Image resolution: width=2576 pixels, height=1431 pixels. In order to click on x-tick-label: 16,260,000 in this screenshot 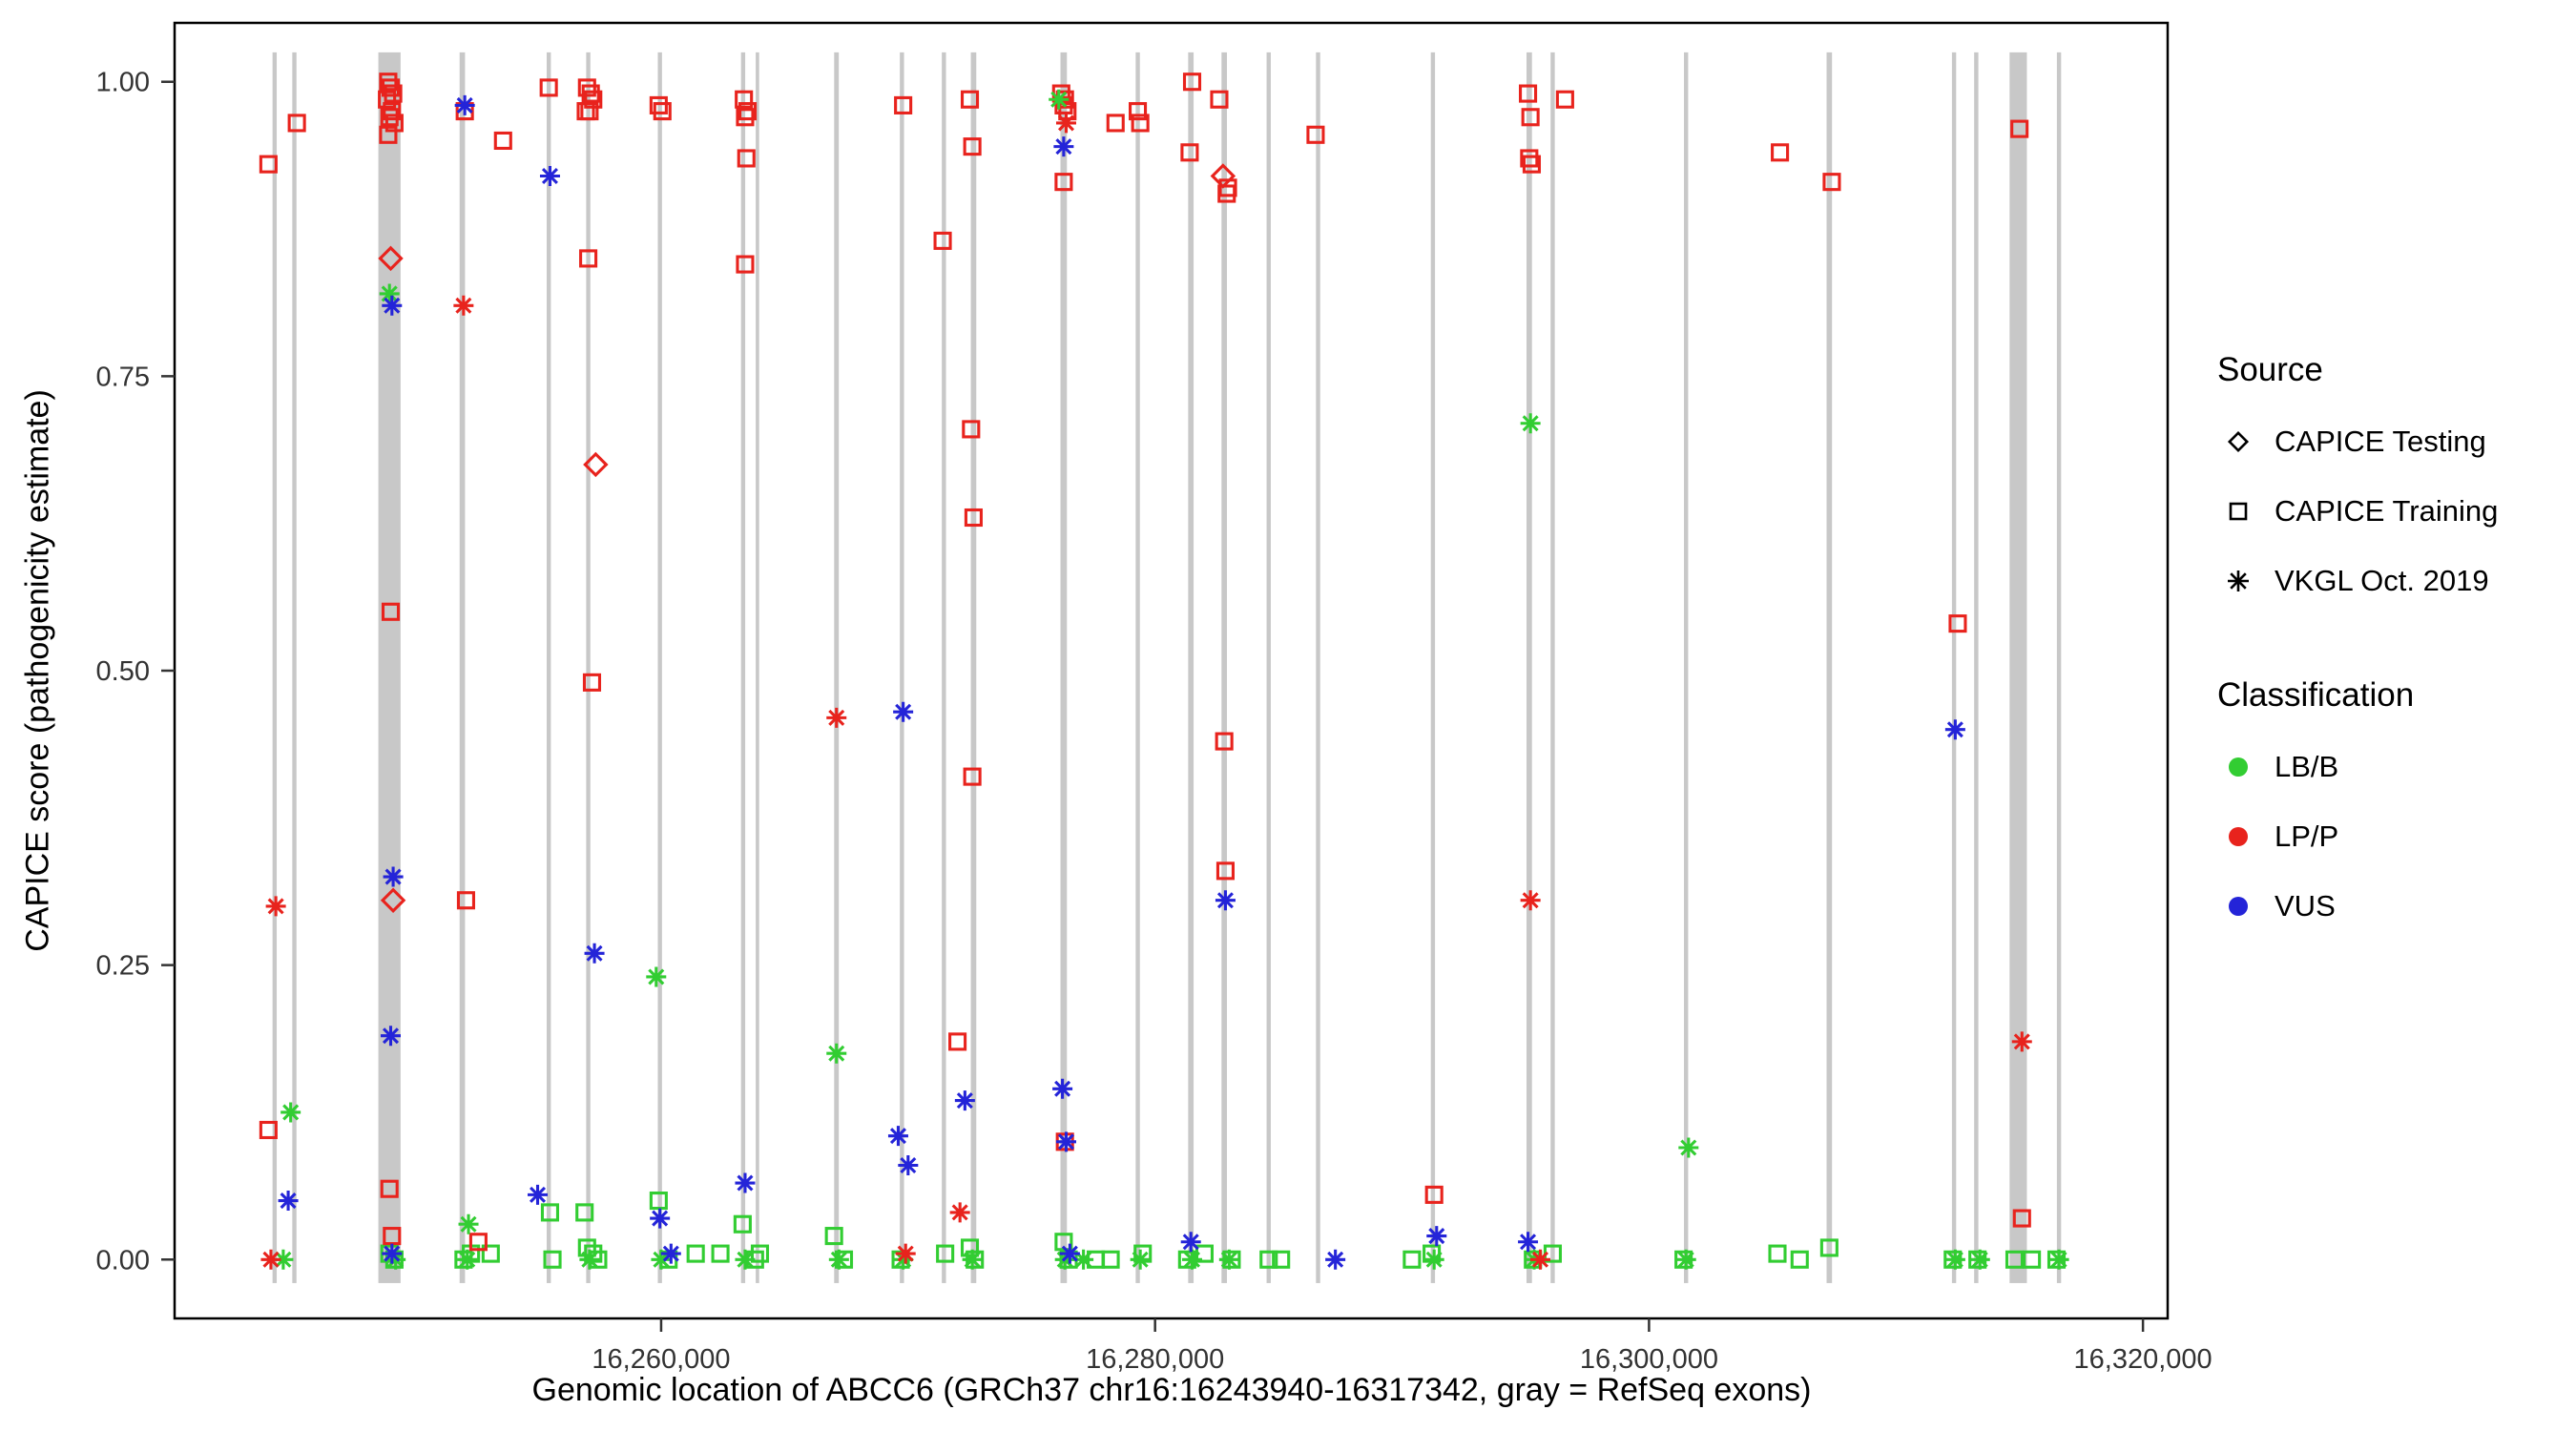, I will do `click(661, 1359)`.